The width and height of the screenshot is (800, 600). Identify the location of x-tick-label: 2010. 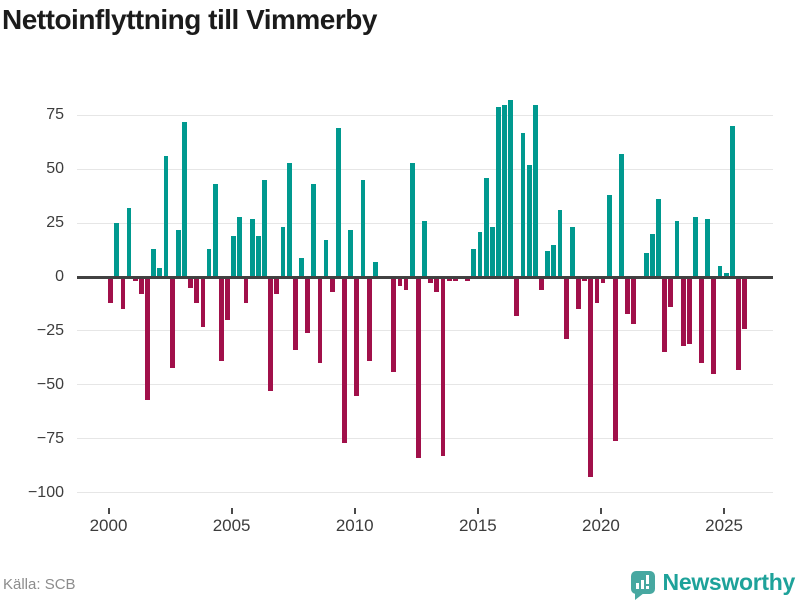
(354, 525).